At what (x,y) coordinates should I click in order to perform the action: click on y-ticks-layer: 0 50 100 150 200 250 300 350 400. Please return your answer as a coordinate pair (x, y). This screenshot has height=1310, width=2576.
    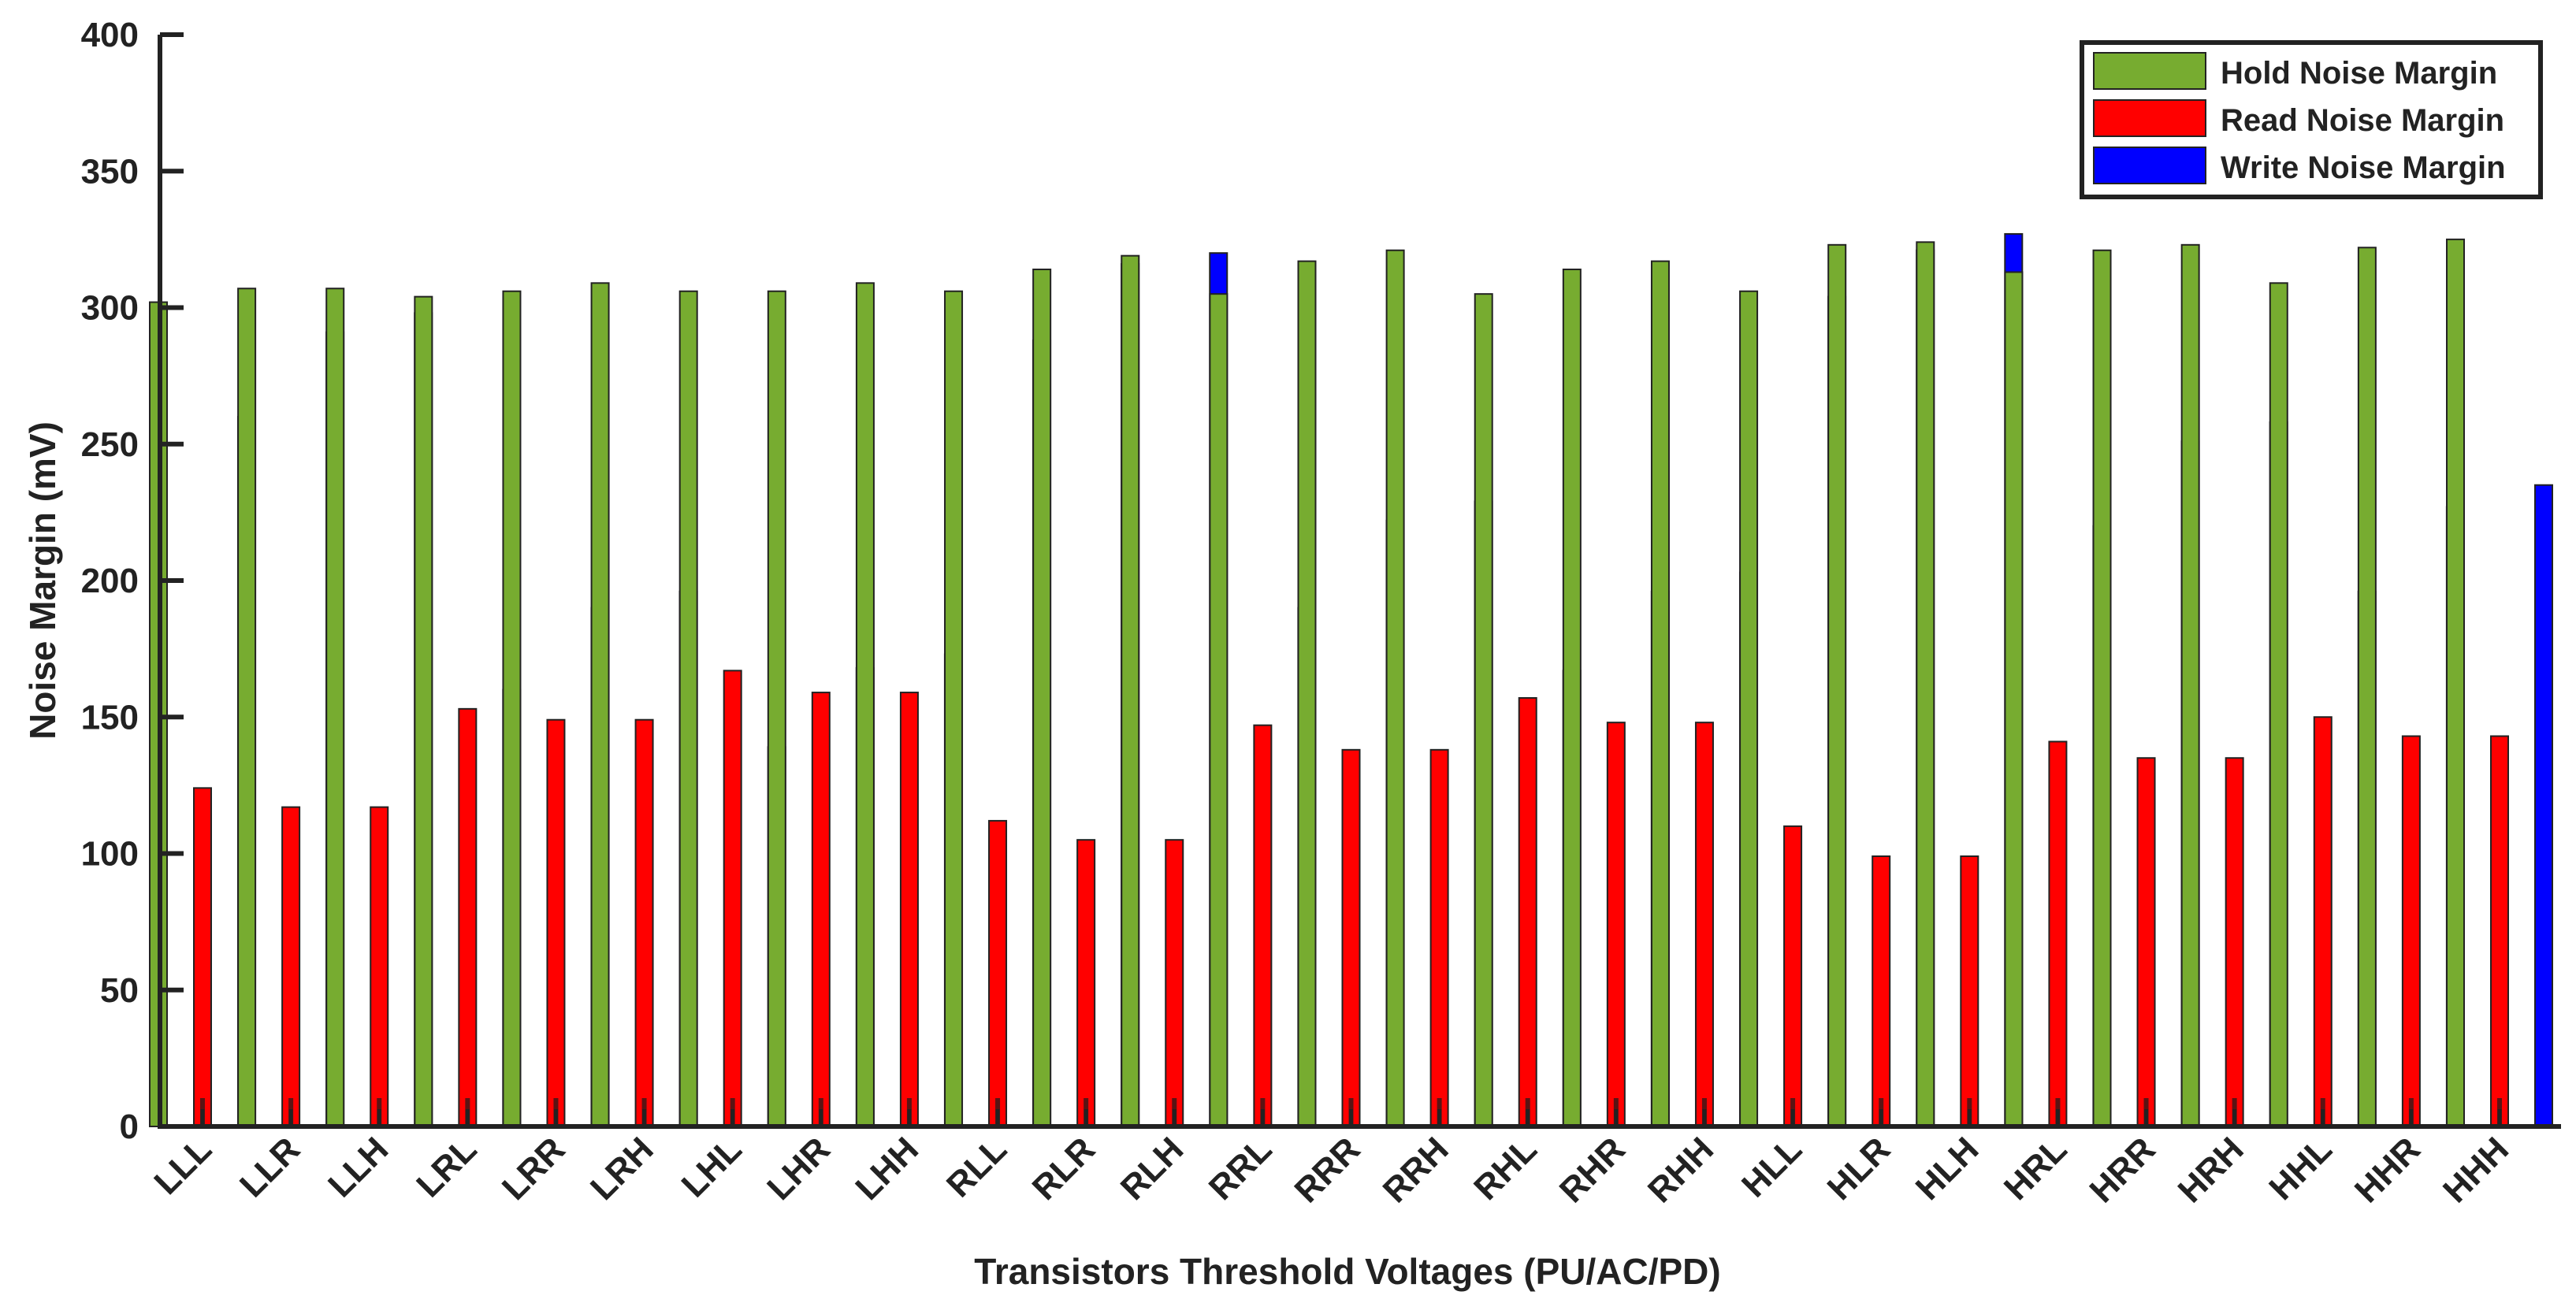
    Looking at the image, I should click on (132, 581).